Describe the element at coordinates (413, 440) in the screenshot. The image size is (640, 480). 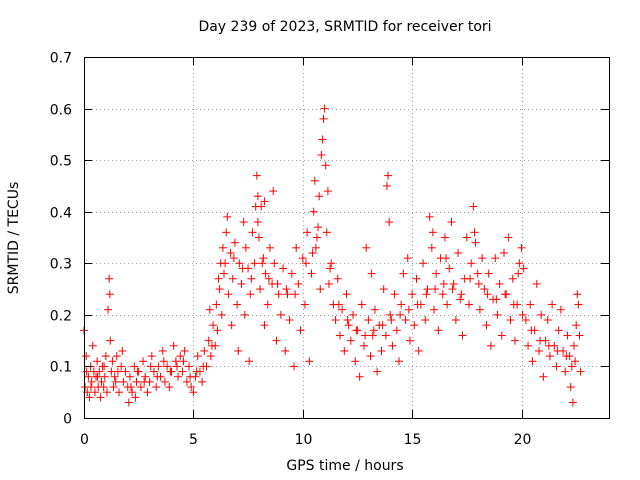
I see `x-tick-label: 15` at that location.